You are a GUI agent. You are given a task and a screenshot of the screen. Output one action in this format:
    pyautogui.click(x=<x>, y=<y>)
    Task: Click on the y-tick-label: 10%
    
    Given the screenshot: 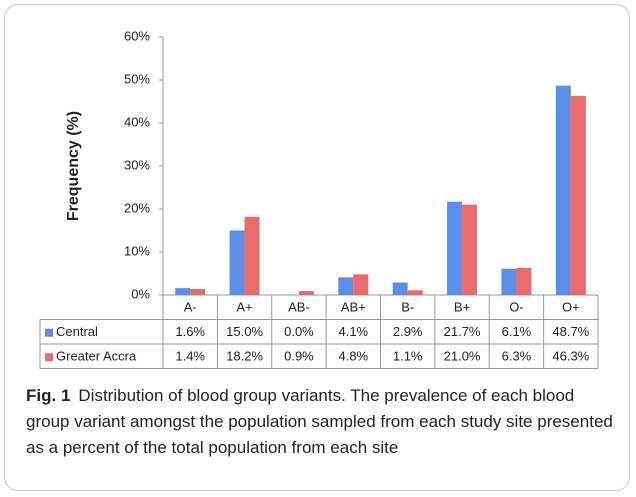 What is the action you would take?
    pyautogui.click(x=137, y=250)
    